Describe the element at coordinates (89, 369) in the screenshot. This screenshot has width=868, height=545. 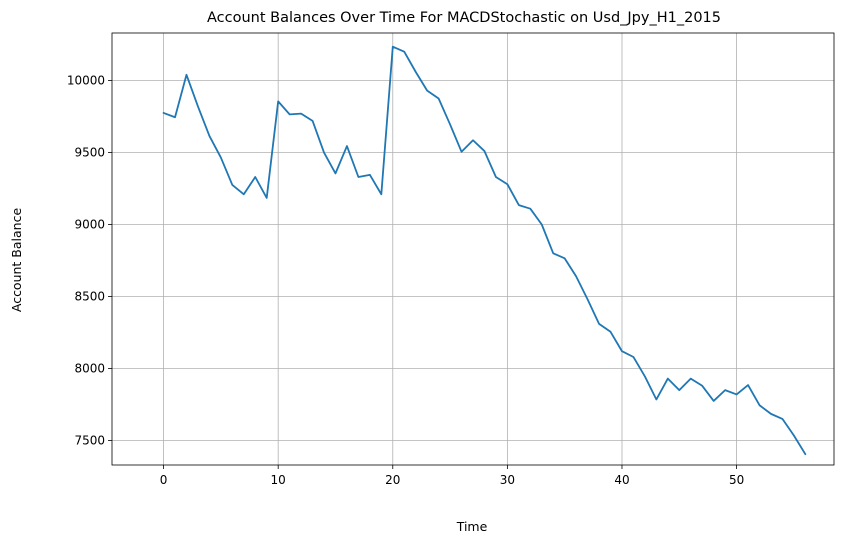
I see `y-tick-label: 8000` at that location.